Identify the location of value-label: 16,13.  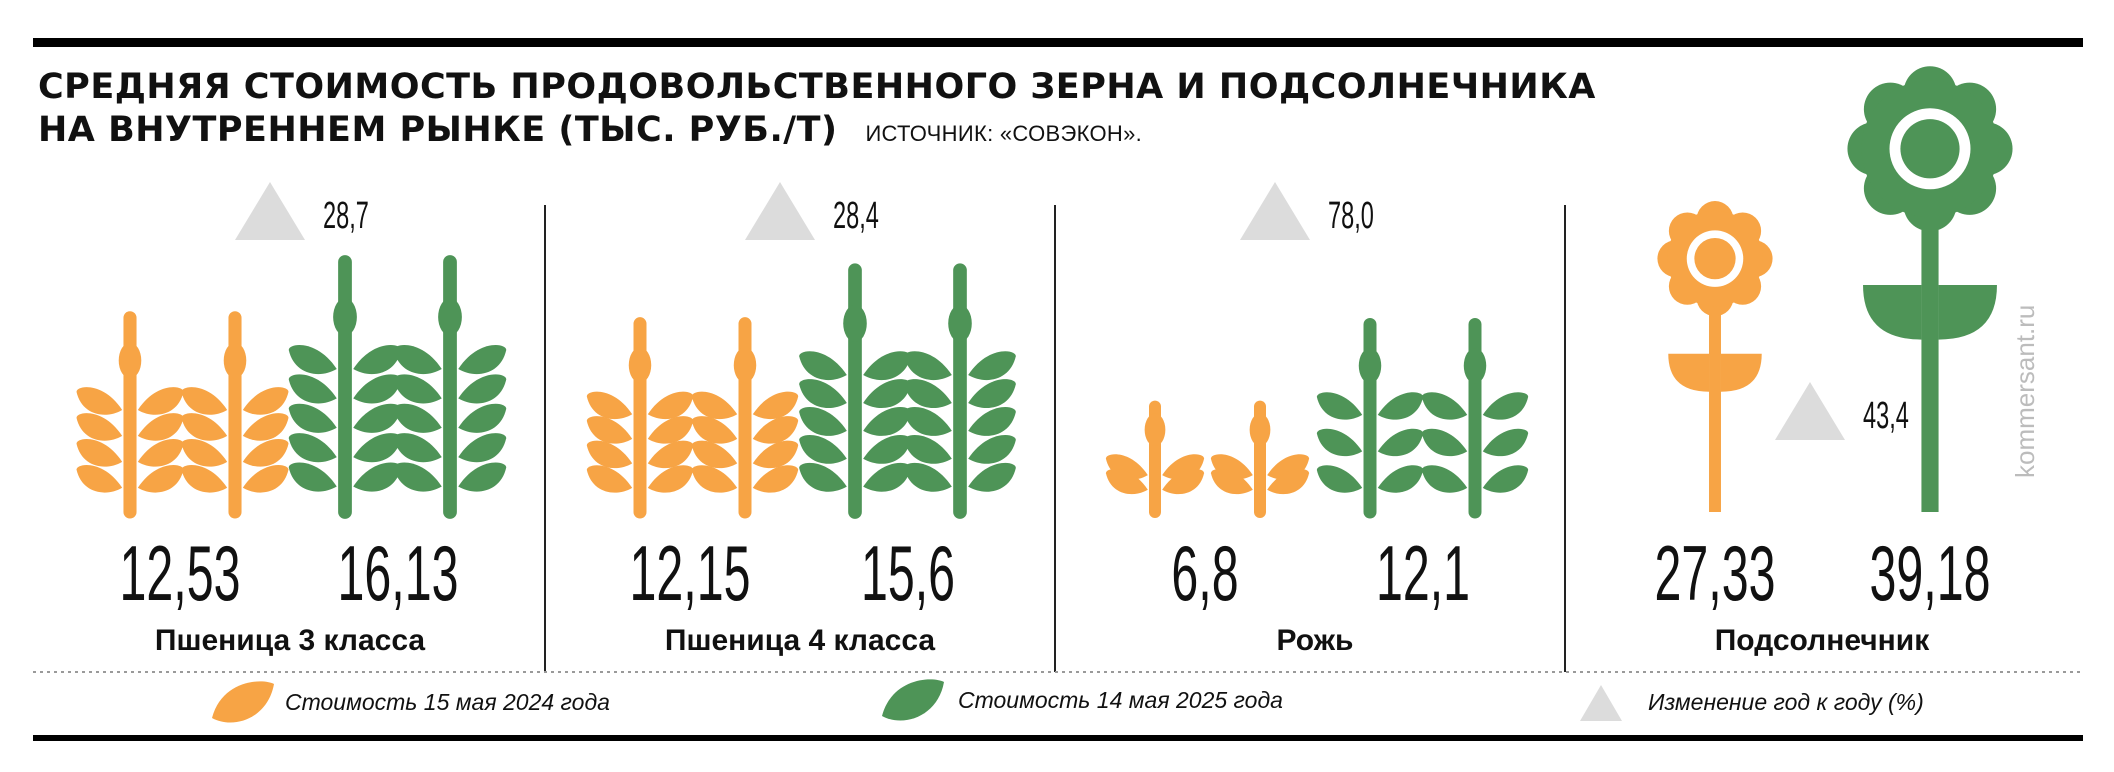
(398, 573).